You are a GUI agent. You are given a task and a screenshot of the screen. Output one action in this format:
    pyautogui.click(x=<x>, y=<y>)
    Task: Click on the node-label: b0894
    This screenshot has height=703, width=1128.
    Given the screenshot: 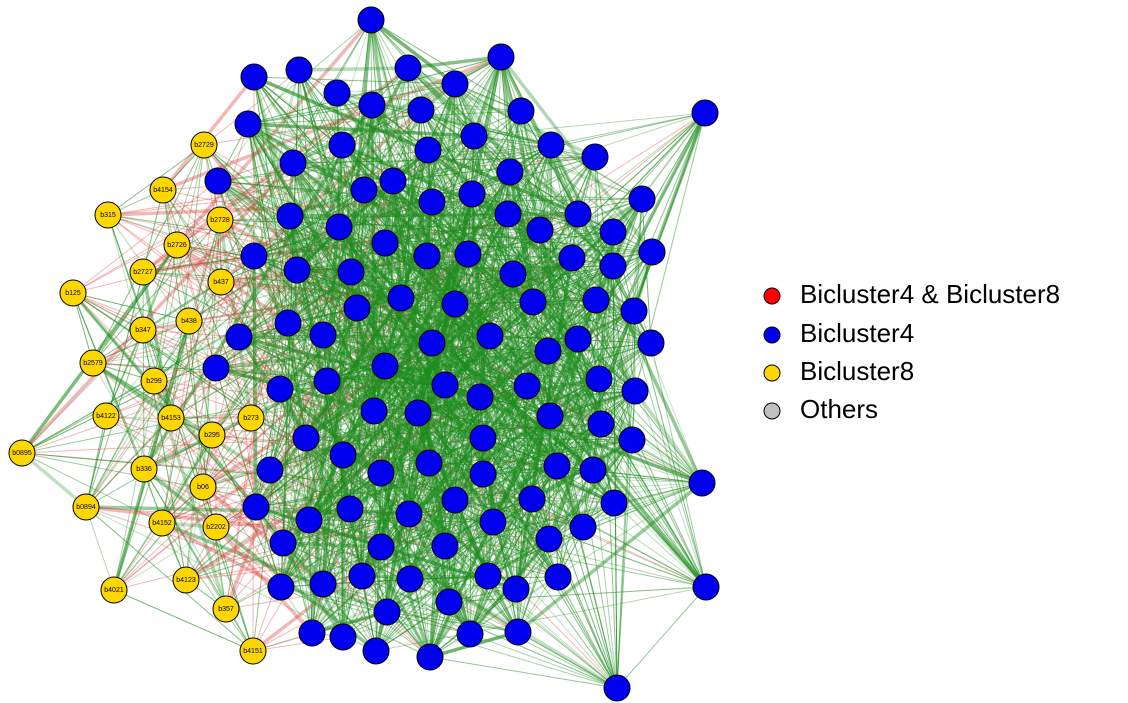 What is the action you would take?
    pyautogui.click(x=86, y=507)
    